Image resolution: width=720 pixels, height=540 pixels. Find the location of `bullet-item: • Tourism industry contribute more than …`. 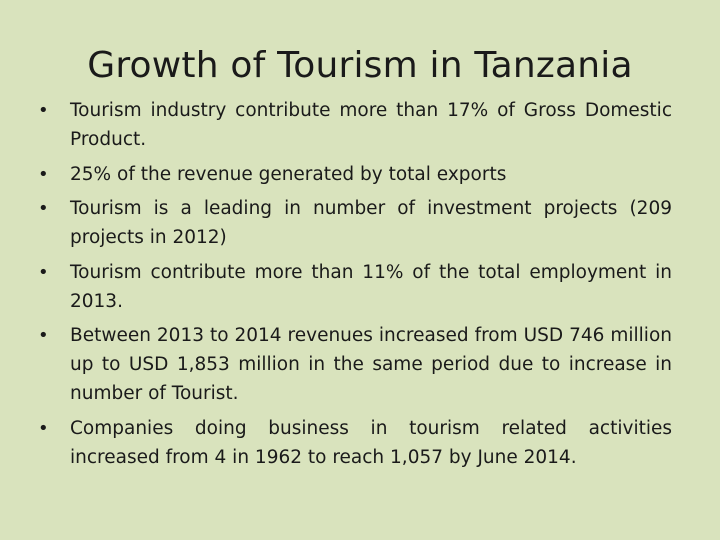

bullet-item: • Tourism industry contribute more than … is located at coordinates (355, 125).